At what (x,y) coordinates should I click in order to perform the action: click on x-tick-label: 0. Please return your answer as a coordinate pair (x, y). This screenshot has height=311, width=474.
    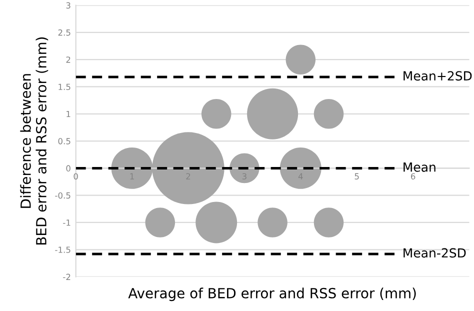
    Looking at the image, I should click on (76, 176).